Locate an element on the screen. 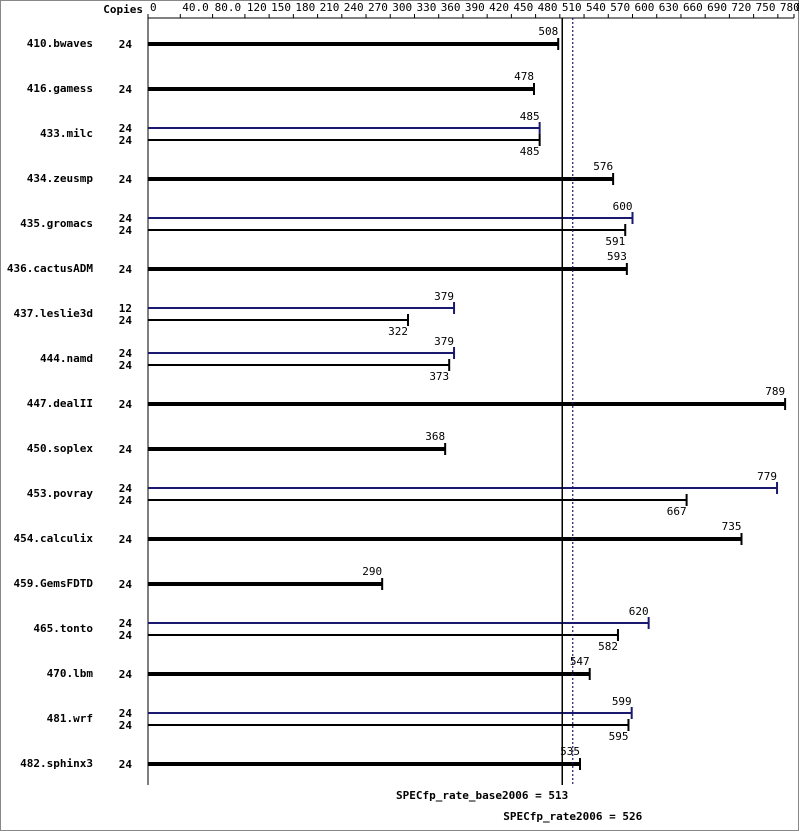 Image resolution: width=799 pixels, height=831 pixels. benchmark-label: 436.cactusADM is located at coordinates (50, 268).